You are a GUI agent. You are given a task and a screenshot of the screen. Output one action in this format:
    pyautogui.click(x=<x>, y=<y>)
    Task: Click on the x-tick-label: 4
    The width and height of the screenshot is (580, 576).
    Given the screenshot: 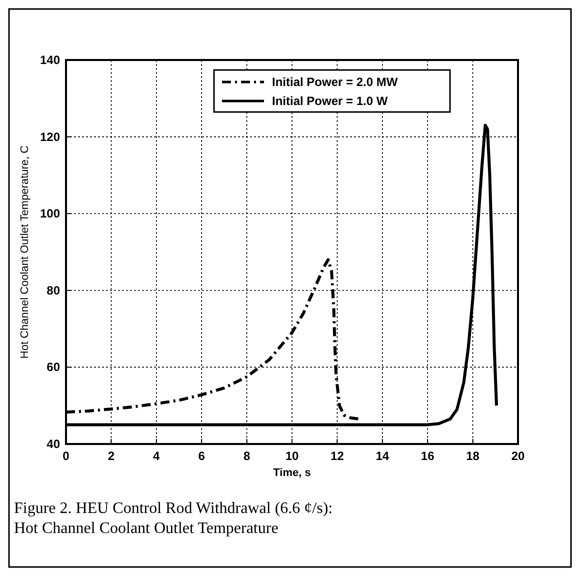 What is the action you would take?
    pyautogui.click(x=156, y=456)
    